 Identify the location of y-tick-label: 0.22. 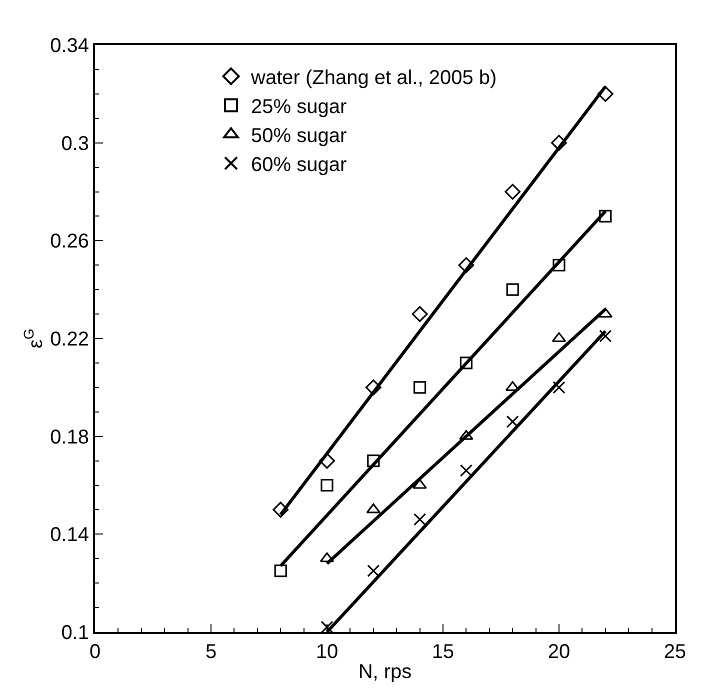
(69, 339).